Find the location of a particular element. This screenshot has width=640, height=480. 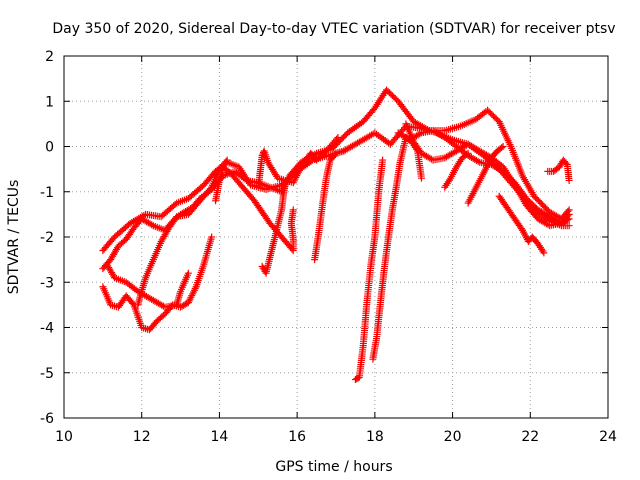

y-tick-label: -3 is located at coordinates (47, 283).